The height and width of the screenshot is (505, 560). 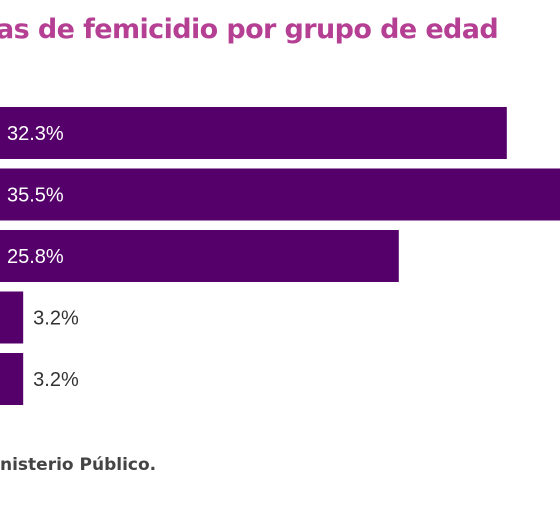 I want to click on chart-title: as de femicidio por grupo de edad, so click(x=249, y=29).